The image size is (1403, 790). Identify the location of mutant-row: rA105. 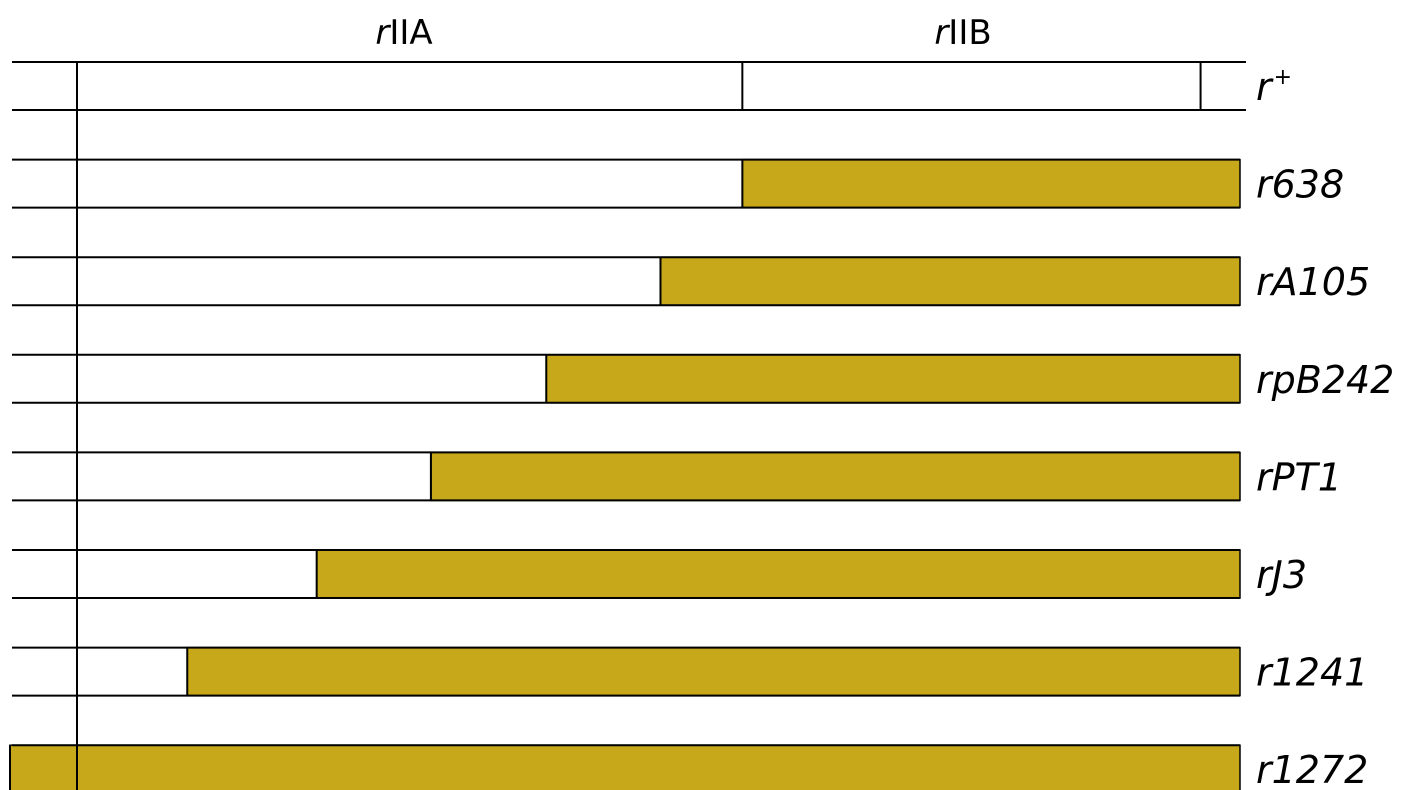
(691, 281).